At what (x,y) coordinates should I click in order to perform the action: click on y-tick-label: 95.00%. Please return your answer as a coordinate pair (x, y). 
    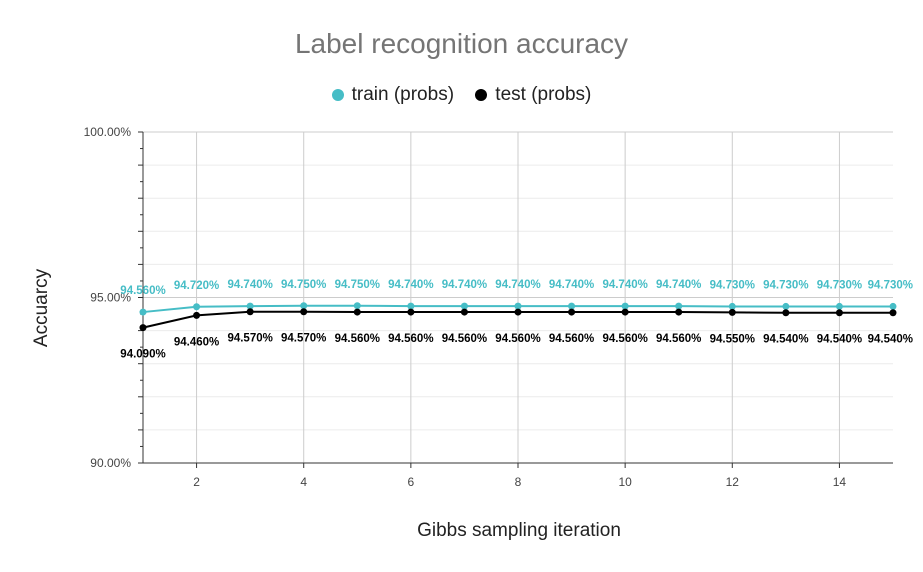
    Looking at the image, I should click on (110, 298).